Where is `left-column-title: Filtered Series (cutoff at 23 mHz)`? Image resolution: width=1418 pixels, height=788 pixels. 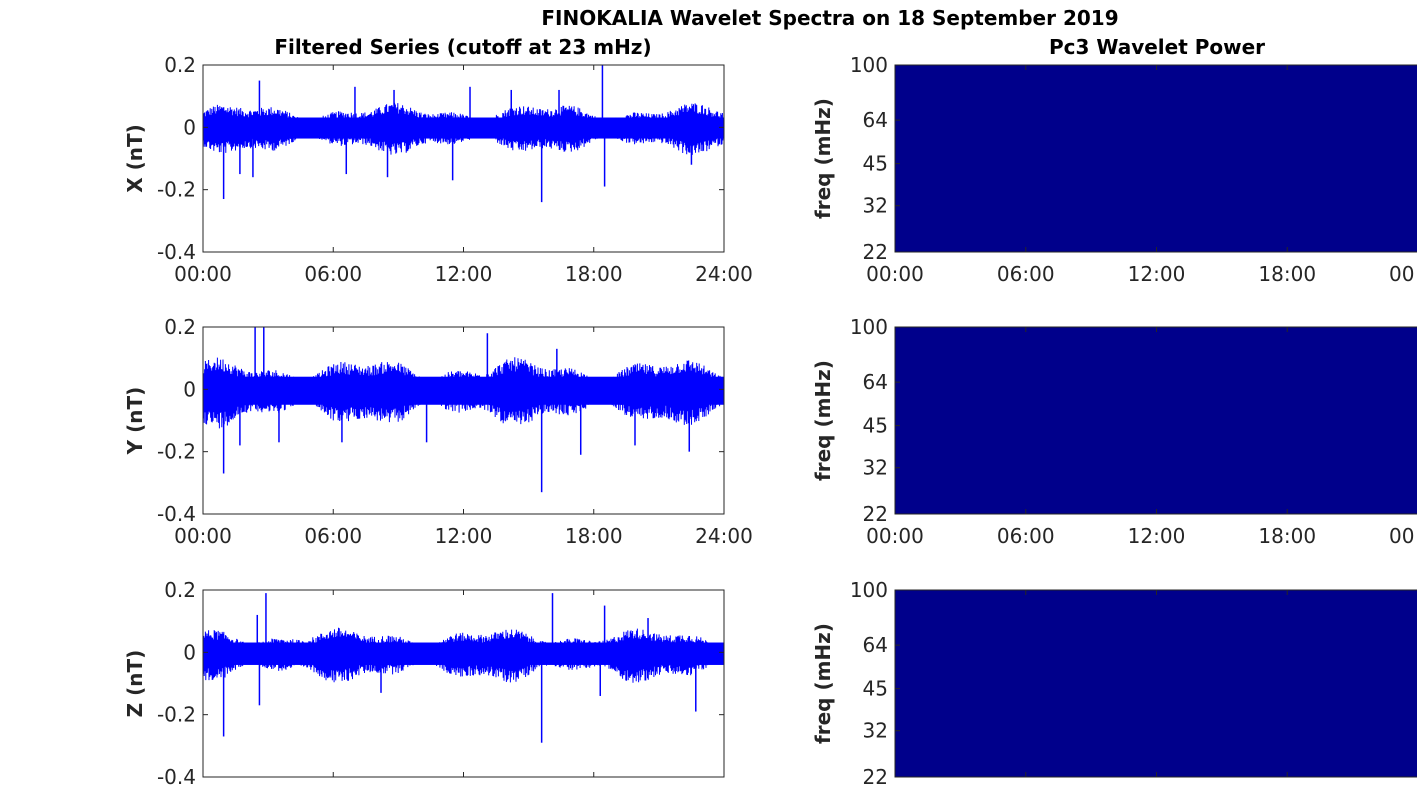
left-column-title: Filtered Series (cutoff at 23 mHz) is located at coordinates (462, 47).